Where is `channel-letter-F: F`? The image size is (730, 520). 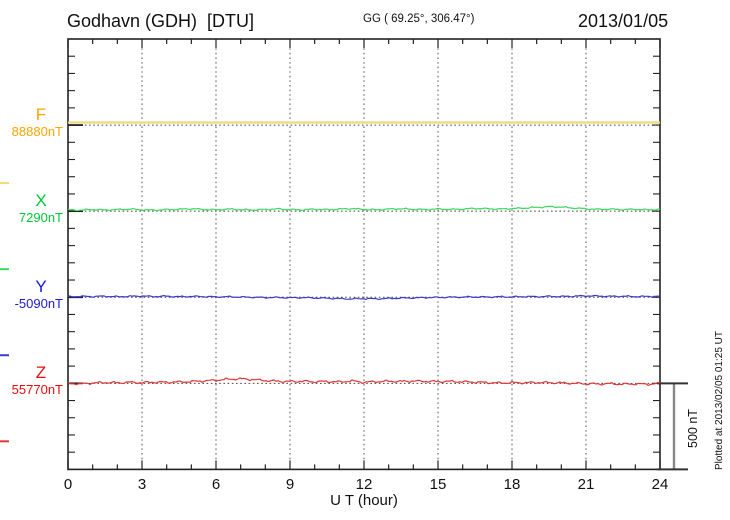 channel-letter-F: F is located at coordinates (41, 114).